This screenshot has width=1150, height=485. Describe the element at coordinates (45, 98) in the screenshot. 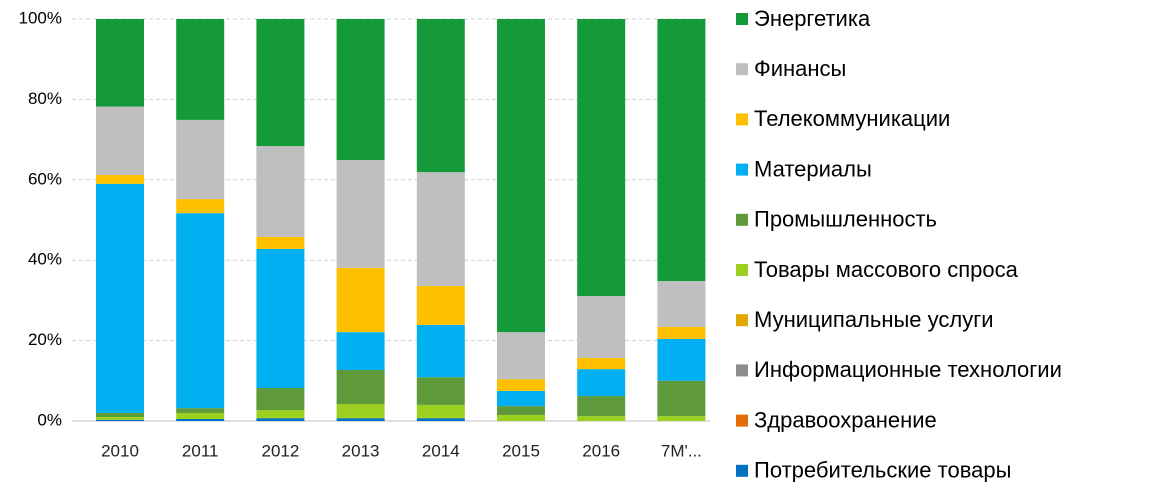

I see `y-tick-label: 80%` at that location.